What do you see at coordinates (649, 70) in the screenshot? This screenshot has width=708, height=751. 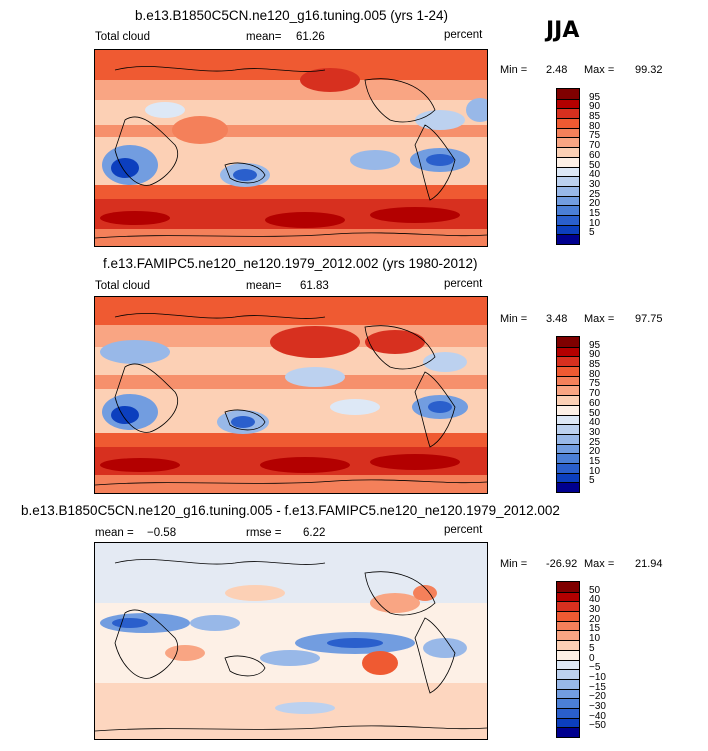 I see `panel-1-max-value: 99.32` at bounding box center [649, 70].